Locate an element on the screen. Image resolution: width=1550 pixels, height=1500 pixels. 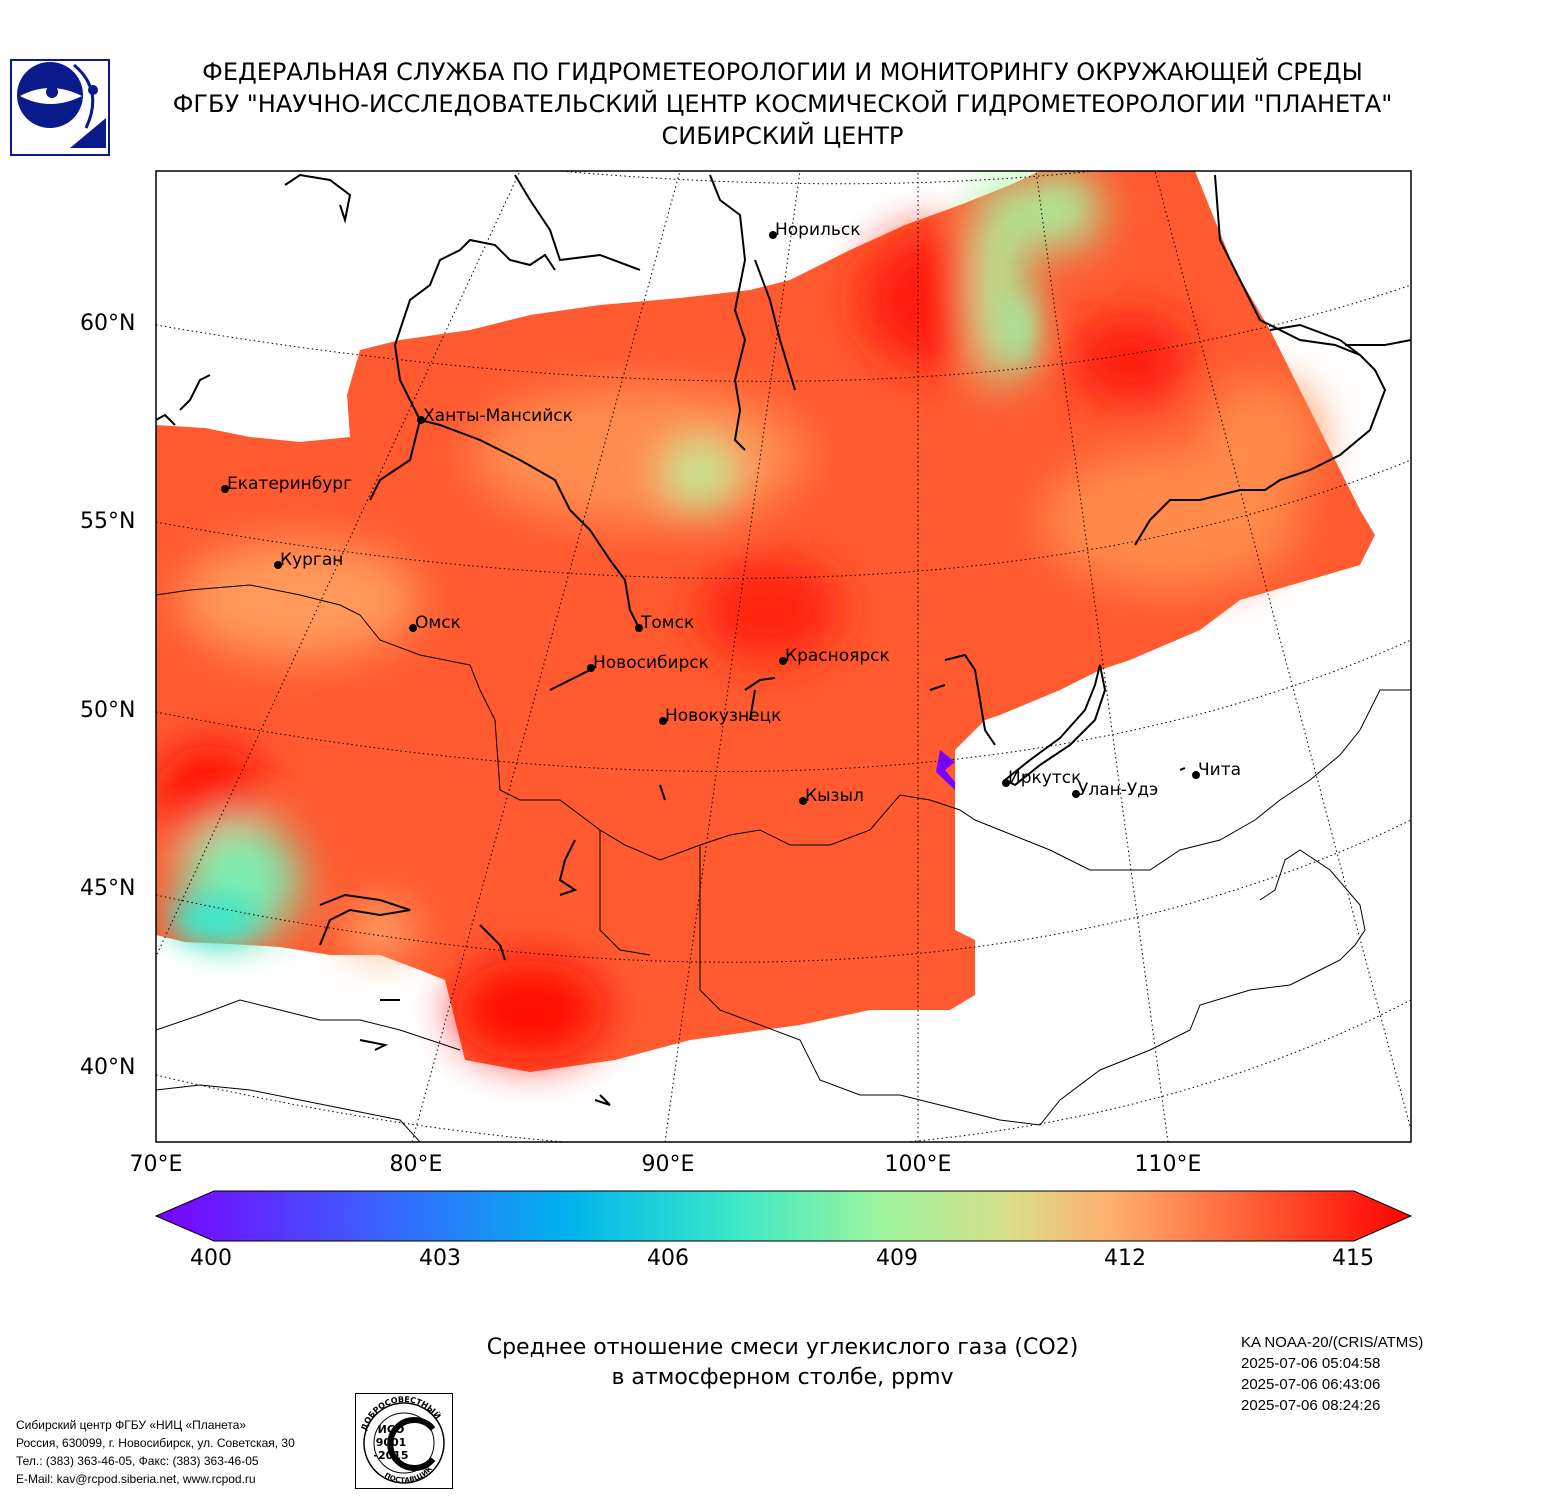
border-mongolia-china is located at coordinates (1062, 987).